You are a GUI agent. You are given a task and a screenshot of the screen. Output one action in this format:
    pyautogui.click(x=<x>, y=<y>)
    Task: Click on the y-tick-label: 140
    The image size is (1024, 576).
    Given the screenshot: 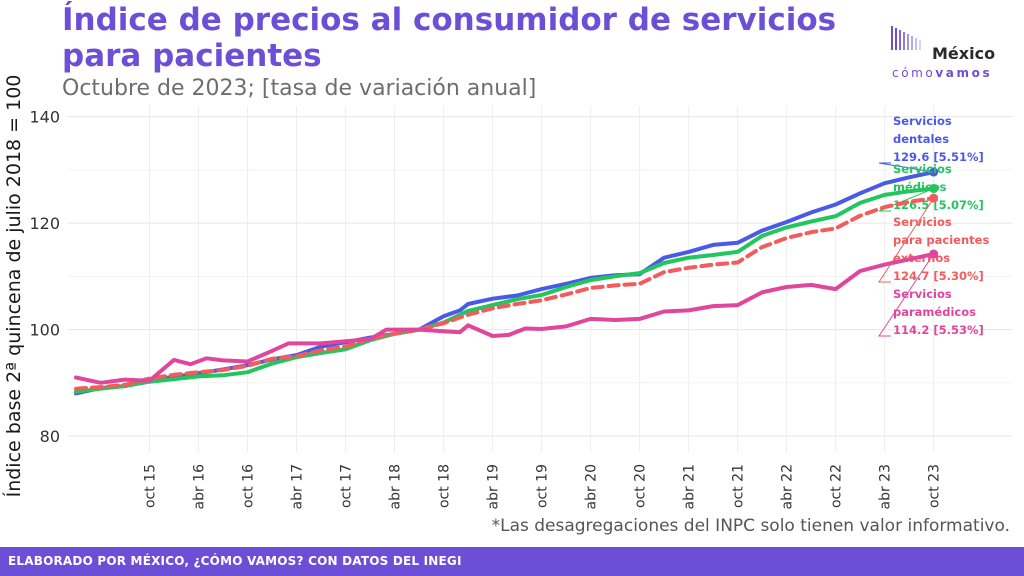 What is the action you would take?
    pyautogui.click(x=44, y=117)
    